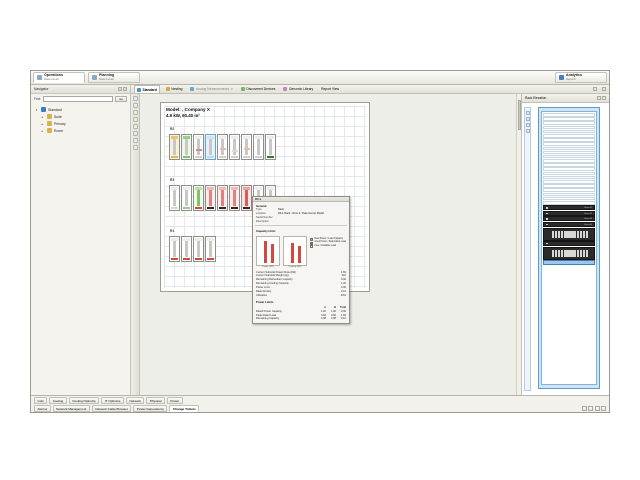 Image resolution: width=640 pixels, height=480 pixels. What do you see at coordinates (41, 400) in the screenshot?
I see `tab-cols: Cols` at bounding box center [41, 400].